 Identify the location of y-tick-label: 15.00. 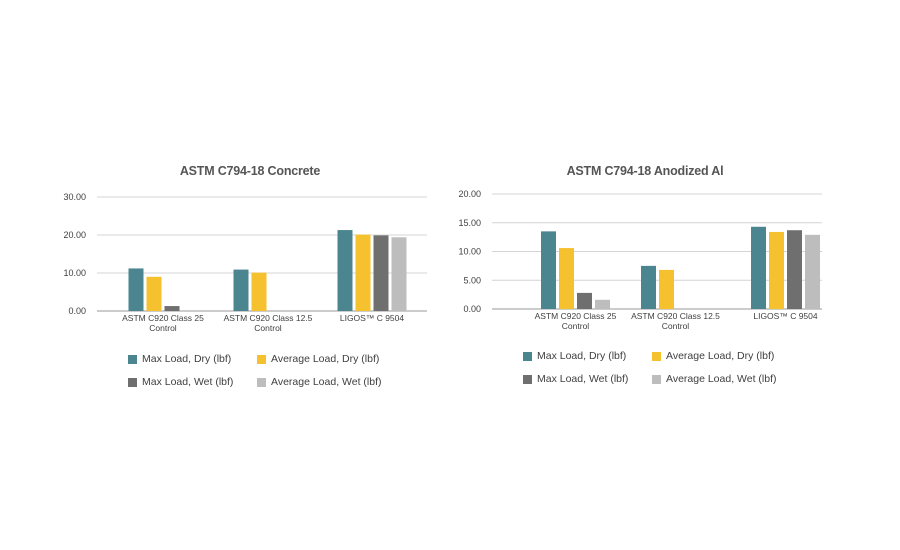
(469, 223).